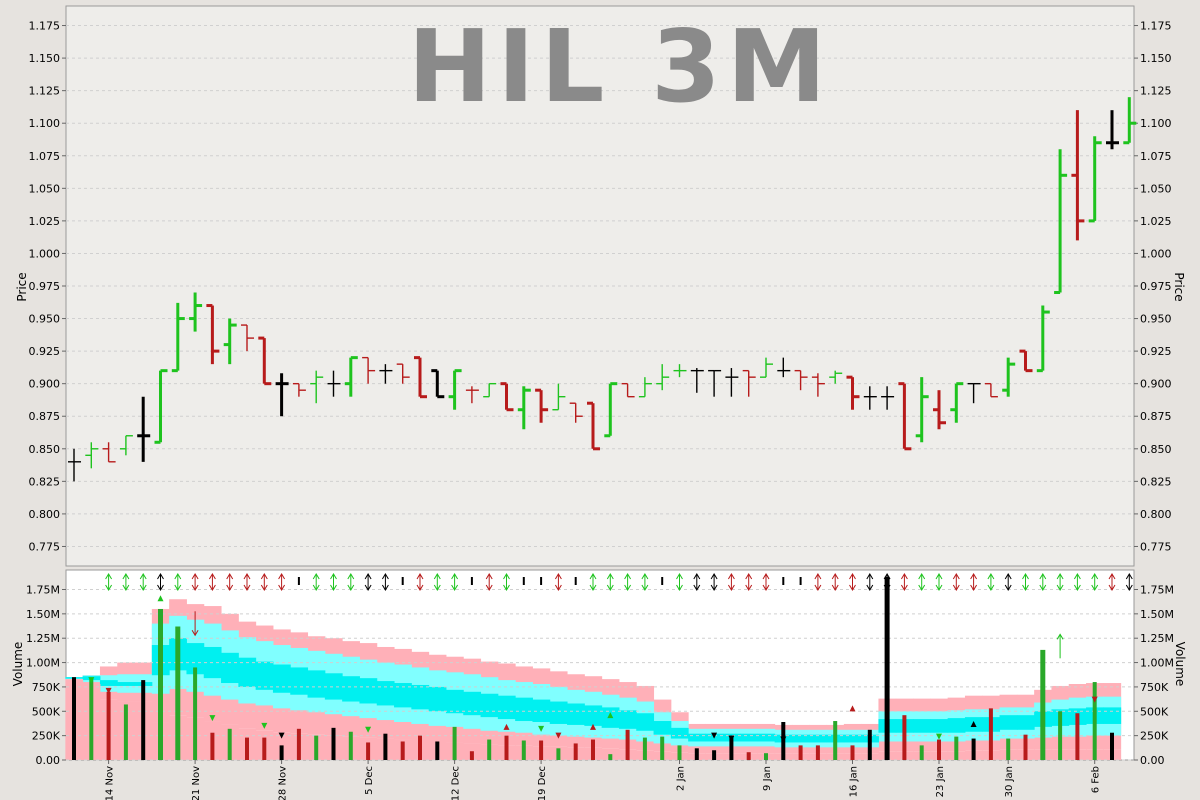 This screenshot has width=1200, height=800. I want to click on volume-tick-label: 0.00, so click(1152, 760).